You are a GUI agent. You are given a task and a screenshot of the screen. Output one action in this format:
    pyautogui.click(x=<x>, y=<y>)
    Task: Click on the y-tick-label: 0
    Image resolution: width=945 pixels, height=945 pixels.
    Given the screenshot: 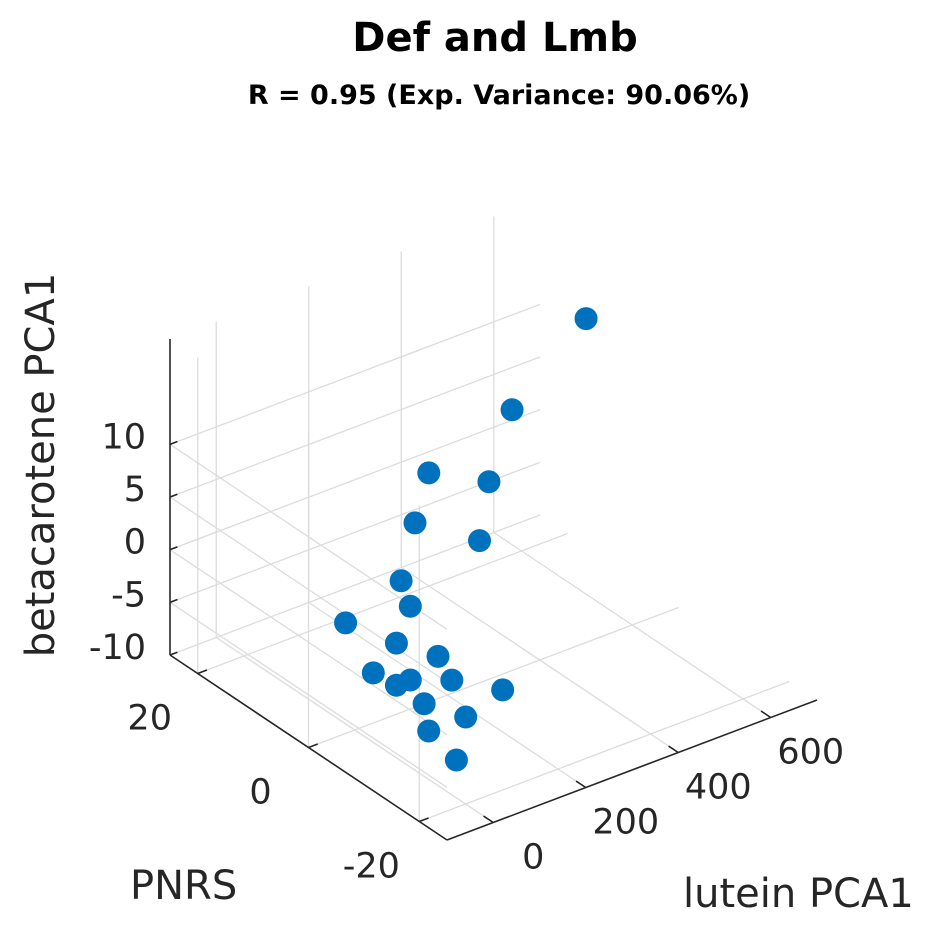 What is the action you would take?
    pyautogui.click(x=260, y=793)
    